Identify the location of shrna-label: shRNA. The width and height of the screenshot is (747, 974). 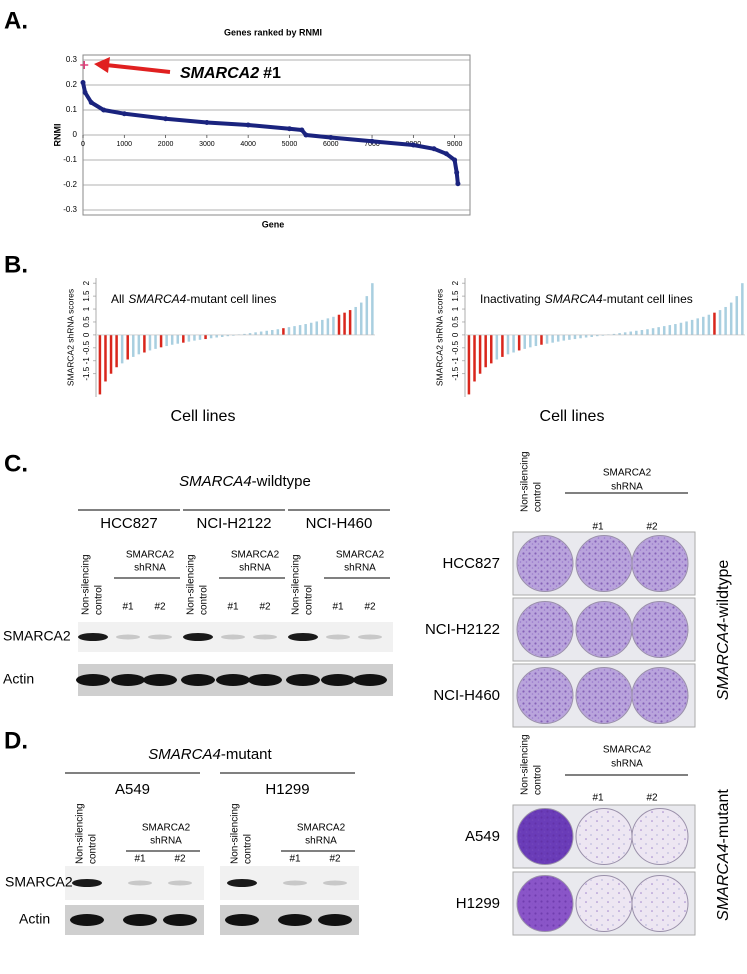
(150, 568).